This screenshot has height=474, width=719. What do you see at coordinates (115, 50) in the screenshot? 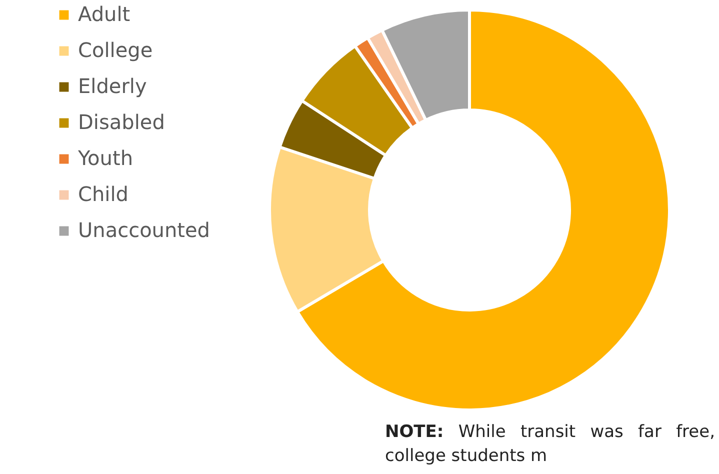
I see `legend-label: College` at bounding box center [115, 50].